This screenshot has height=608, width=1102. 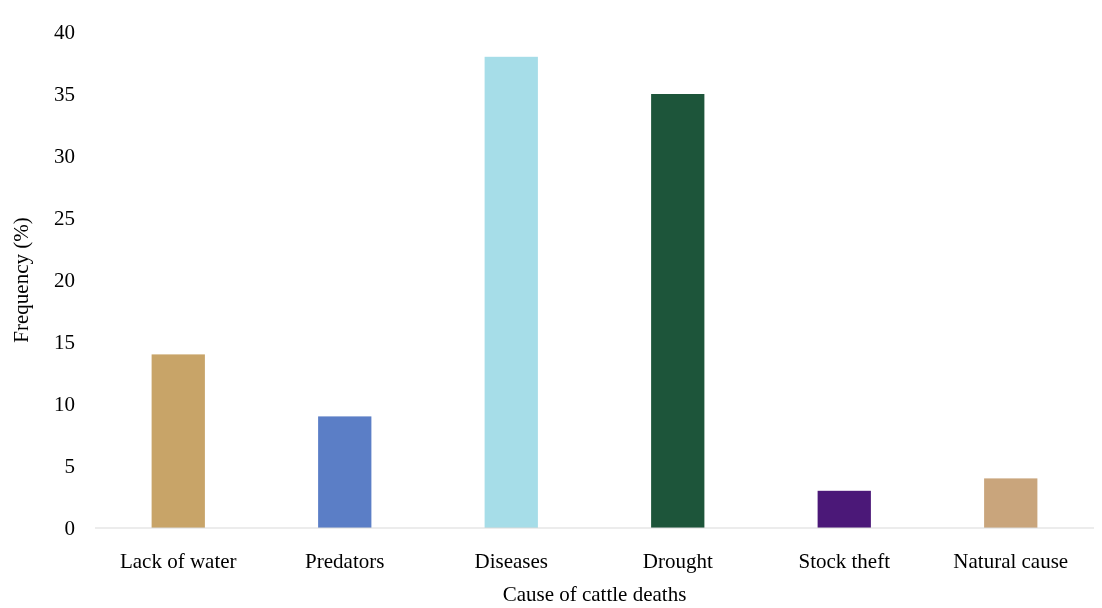 I want to click on x-tick-label: Diseases, so click(x=511, y=561).